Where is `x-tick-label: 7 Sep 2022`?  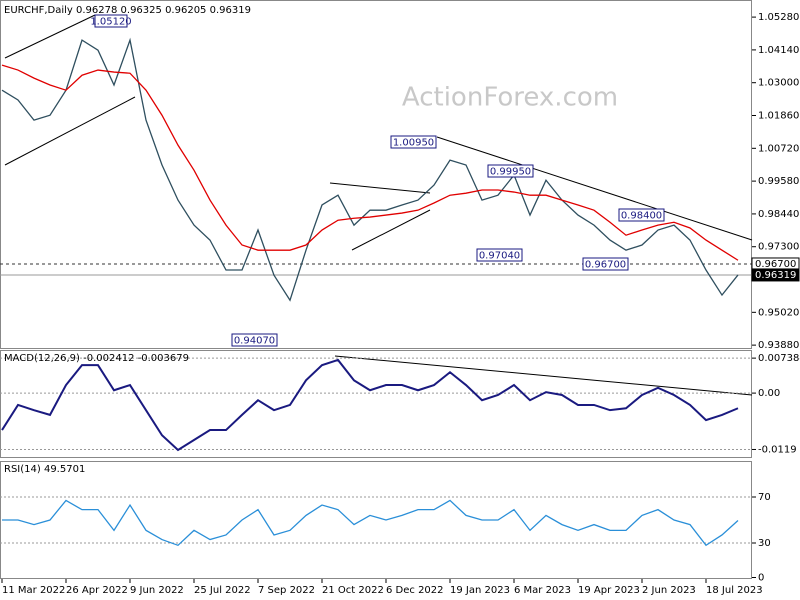
x-tick-label: 7 Sep 2022 is located at coordinates (286, 590).